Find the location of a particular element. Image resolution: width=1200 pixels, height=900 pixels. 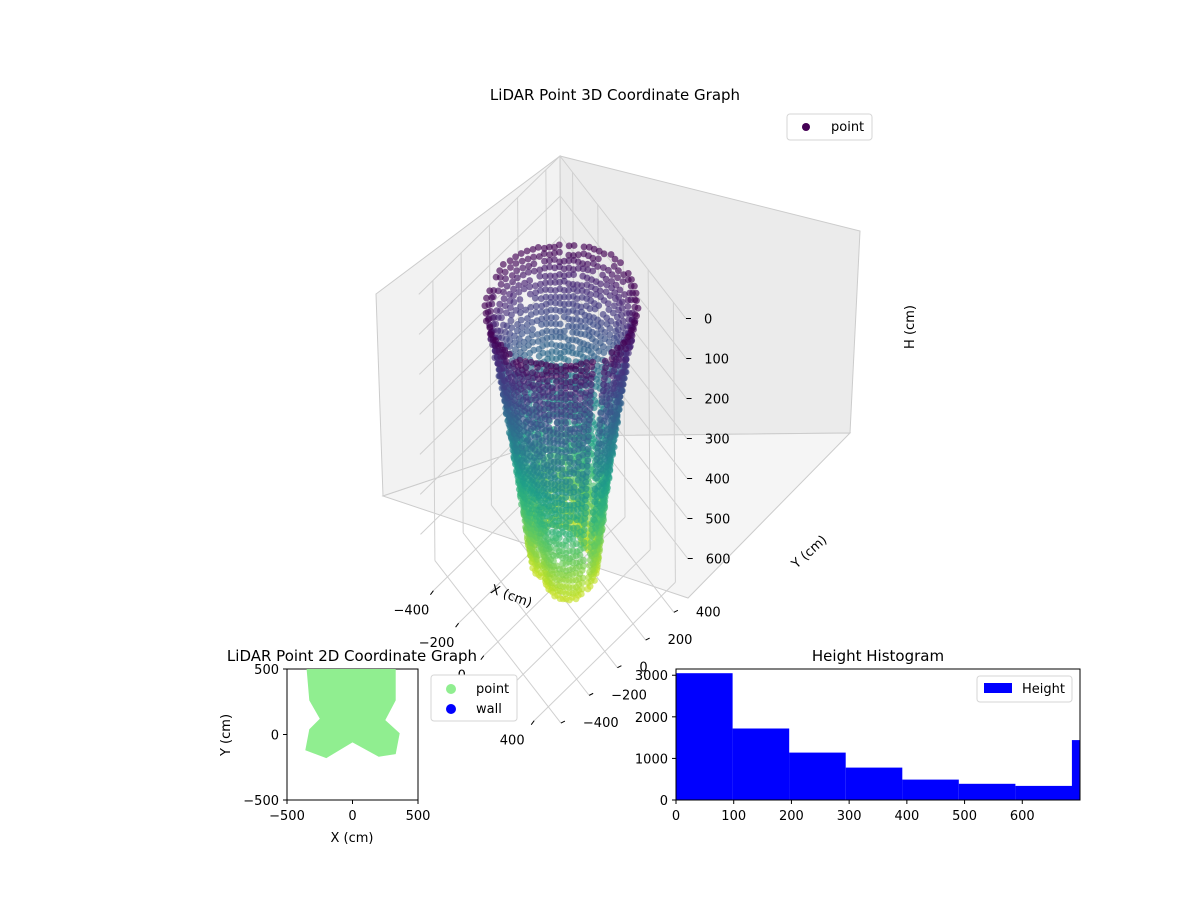

histogram-plot-area is located at coordinates (878, 734).